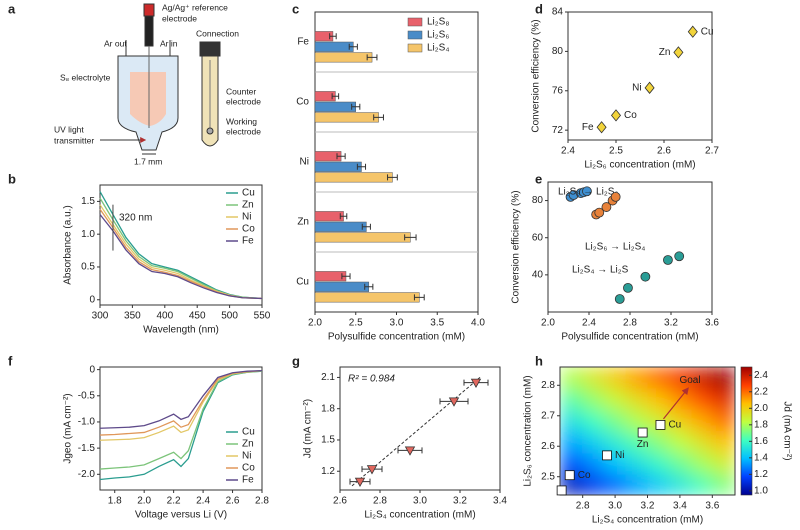  Describe the element at coordinates (675, 403) in the screenshot. I see `goal-arrow` at that location.